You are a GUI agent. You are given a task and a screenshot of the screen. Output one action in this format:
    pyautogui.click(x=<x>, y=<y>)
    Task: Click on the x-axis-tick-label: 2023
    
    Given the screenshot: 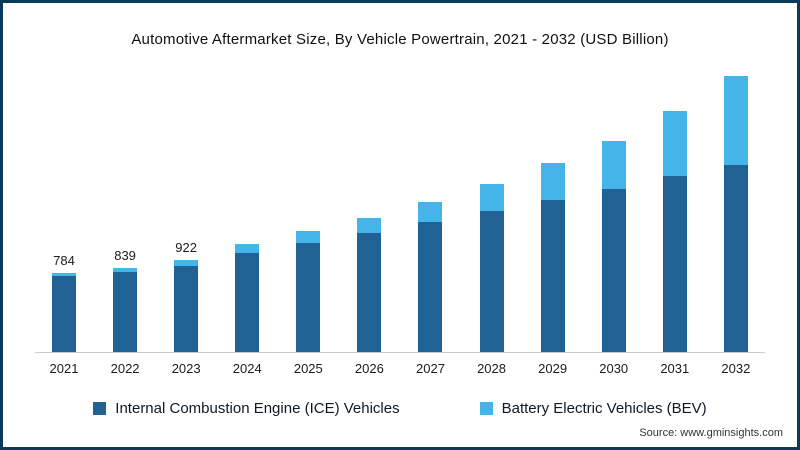 What is the action you would take?
    pyautogui.click(x=186, y=368)
    